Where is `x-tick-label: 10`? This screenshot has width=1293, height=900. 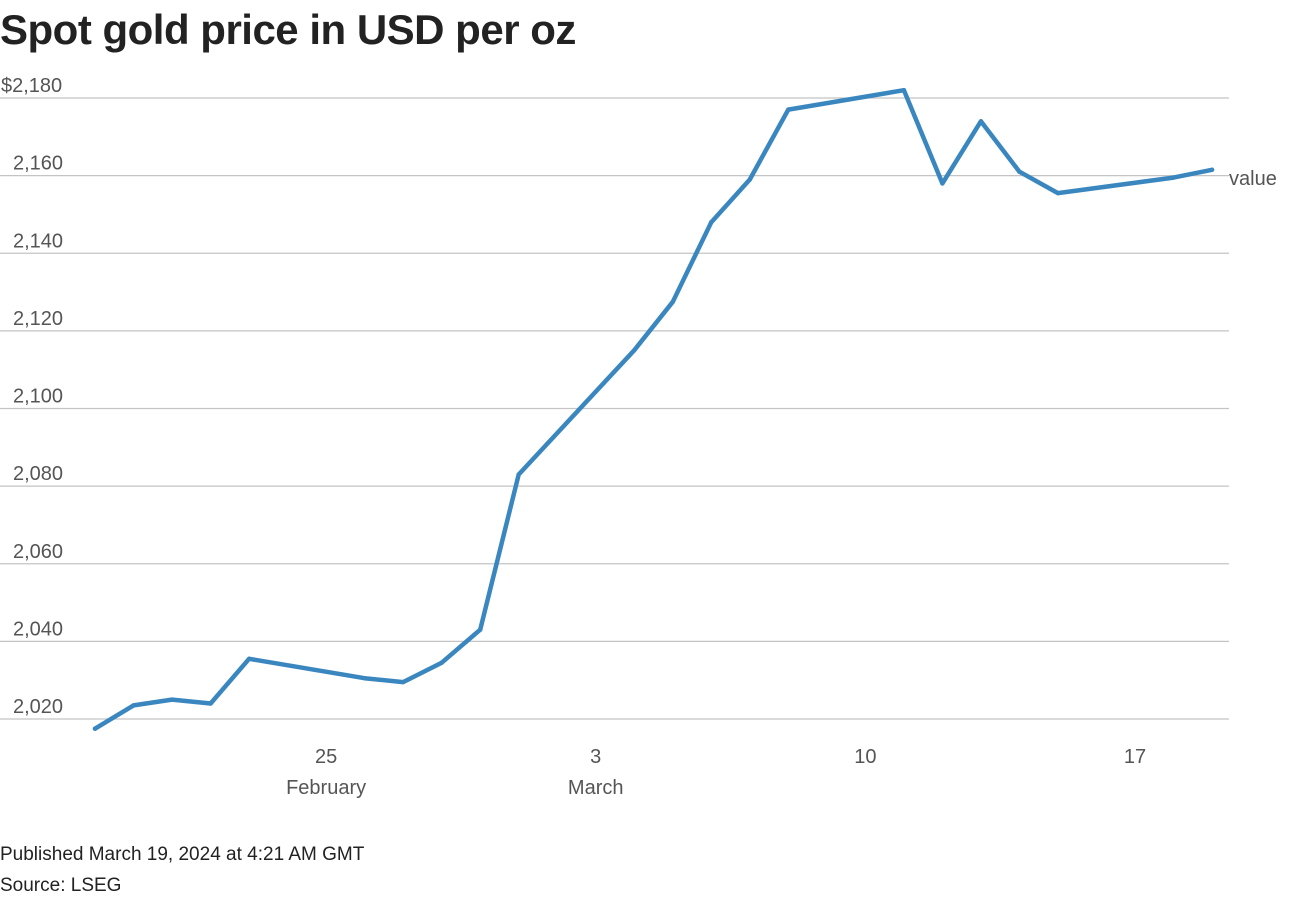 x-tick-label: 10 is located at coordinates (865, 757).